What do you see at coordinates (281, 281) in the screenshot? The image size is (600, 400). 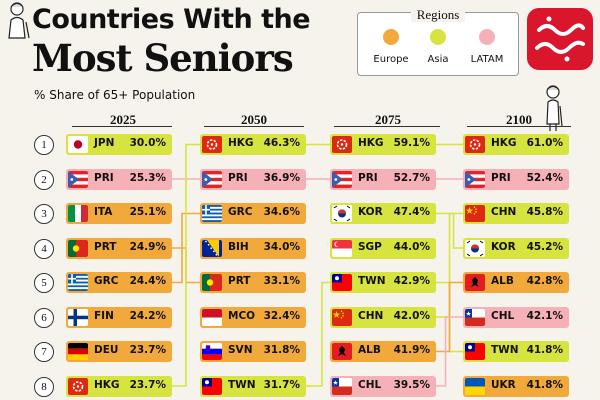 I see `share-value: 33.1%` at bounding box center [281, 281].